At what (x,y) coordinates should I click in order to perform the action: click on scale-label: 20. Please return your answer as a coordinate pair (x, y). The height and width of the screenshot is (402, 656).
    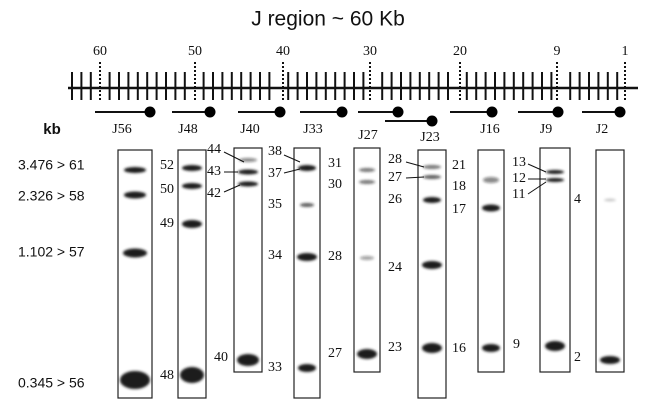
    Looking at the image, I should click on (460, 51).